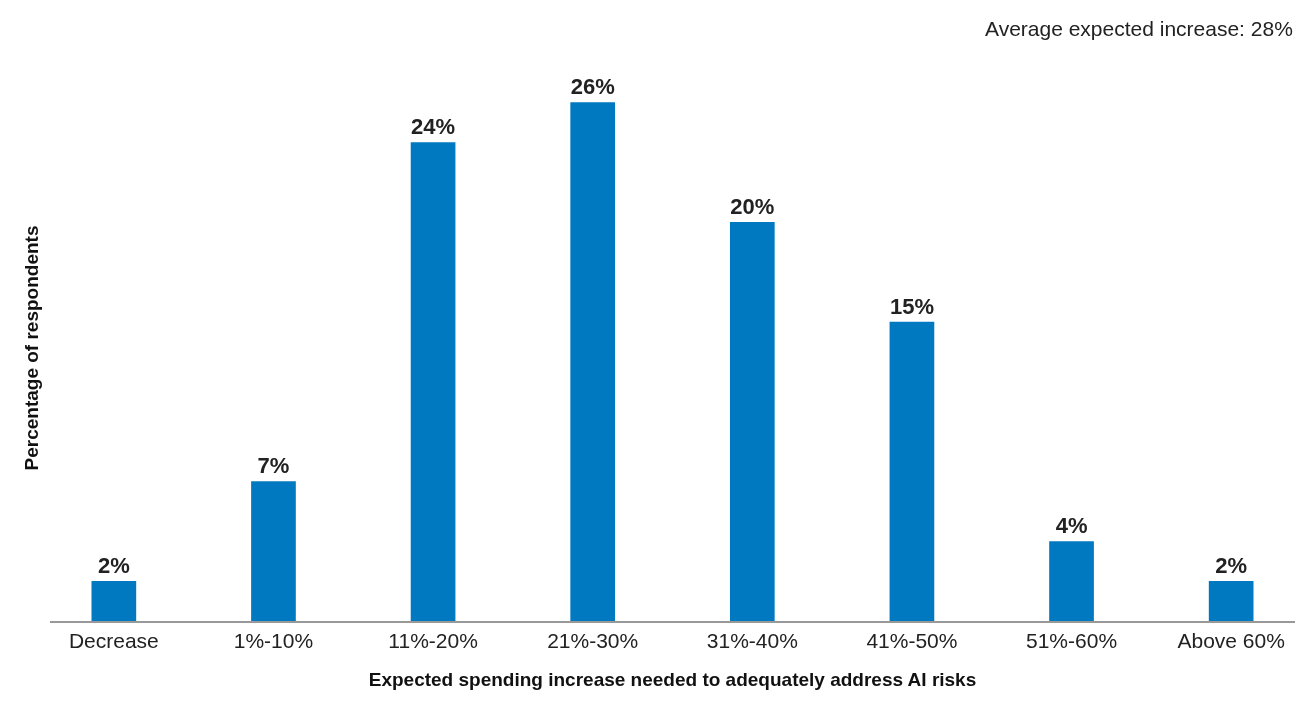 The height and width of the screenshot is (721, 1305). What do you see at coordinates (31, 348) in the screenshot?
I see `y-axis-title: Percentage of respondents` at bounding box center [31, 348].